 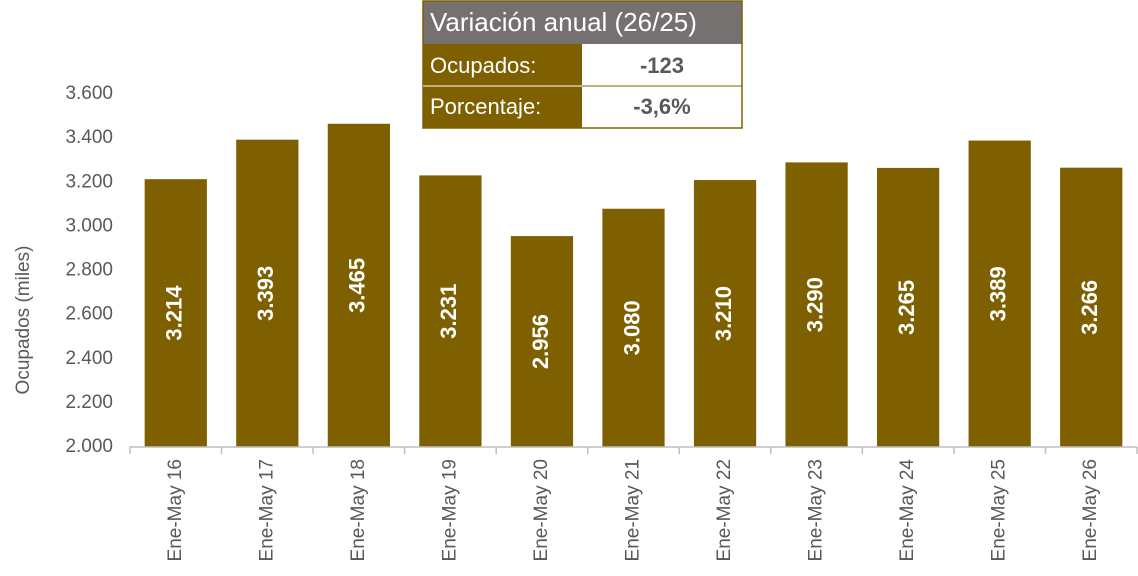 I want to click on value-label: 3.265, so click(x=906, y=307).